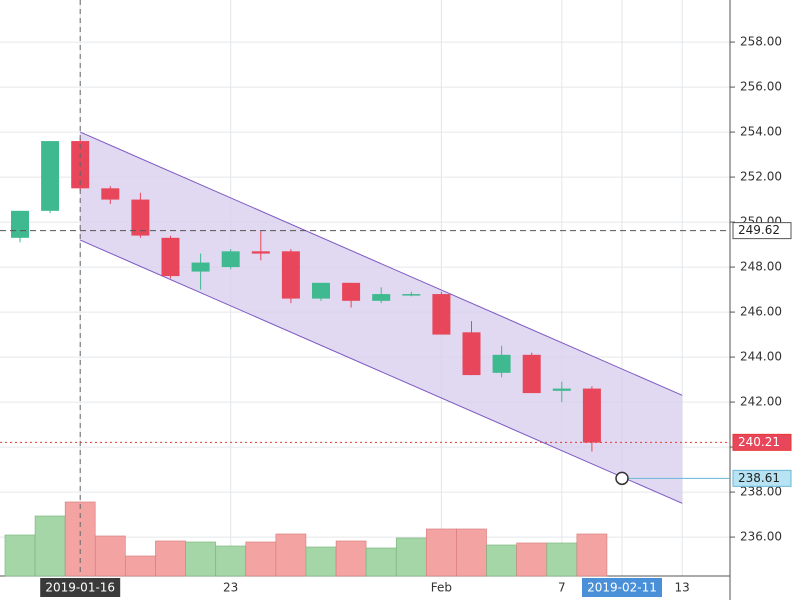 Image resolution: width=800 pixels, height=604 pixels. Describe the element at coordinates (761, 267) in the screenshot. I see `y-tick-label: 248.00` at that location.